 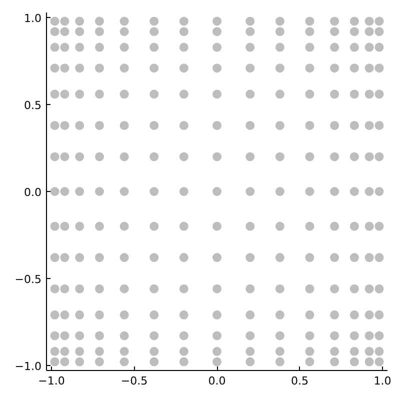 What do you see at coordinates (134, 381) in the screenshot?
I see `x-tick-label: −0.5` at bounding box center [134, 381].